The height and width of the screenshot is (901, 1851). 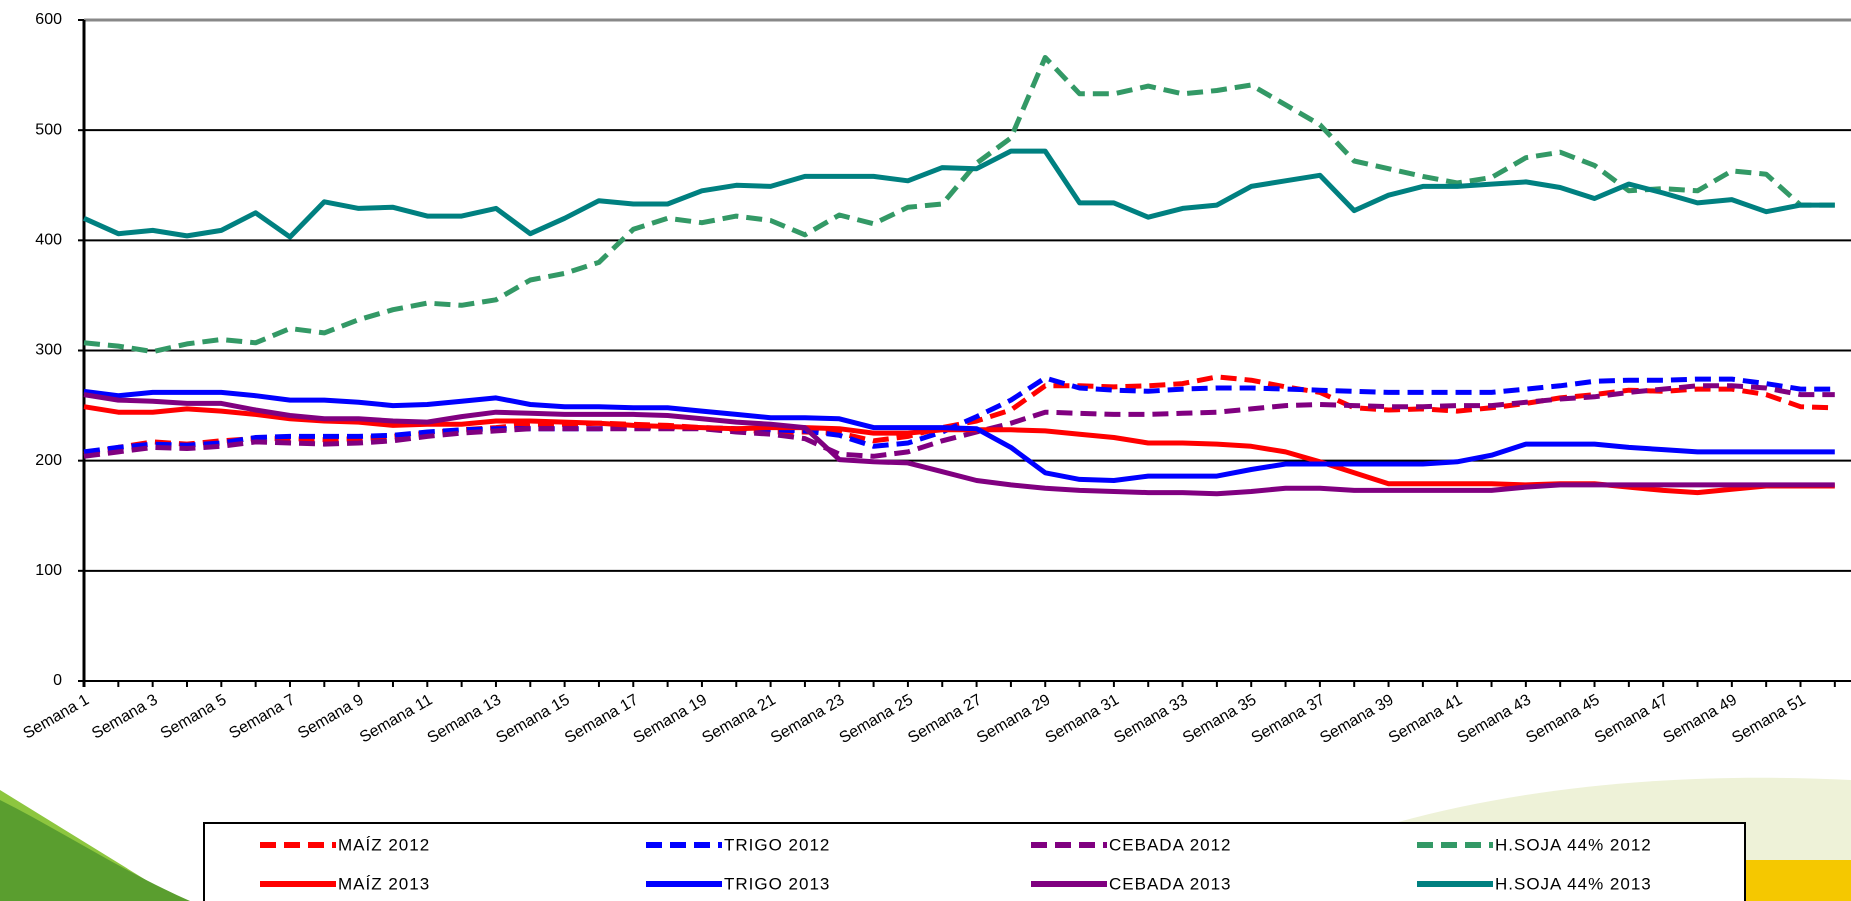 I want to click on y-tick-label: 600, so click(x=48, y=19).